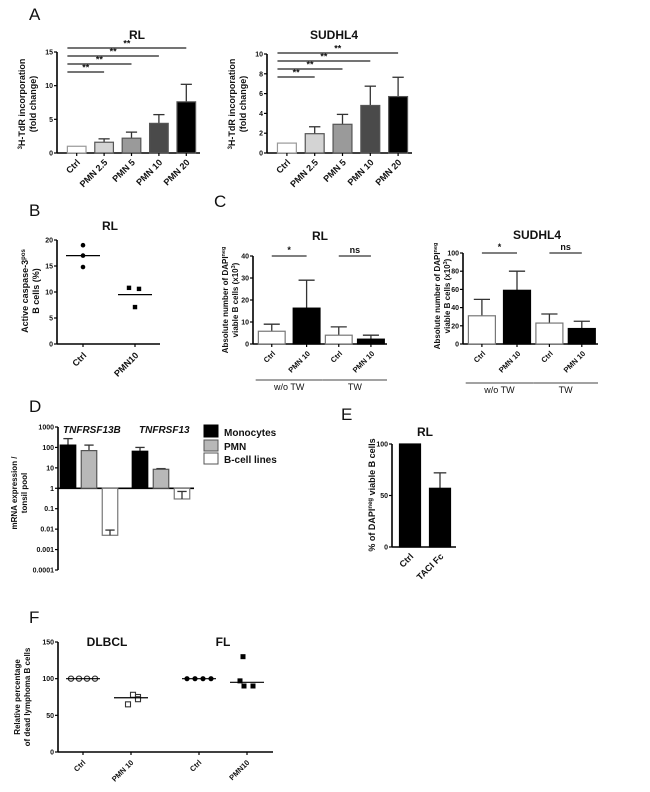 This screenshot has height=792, width=650. I want to click on y-tick-label: 1000, so click(46, 428).